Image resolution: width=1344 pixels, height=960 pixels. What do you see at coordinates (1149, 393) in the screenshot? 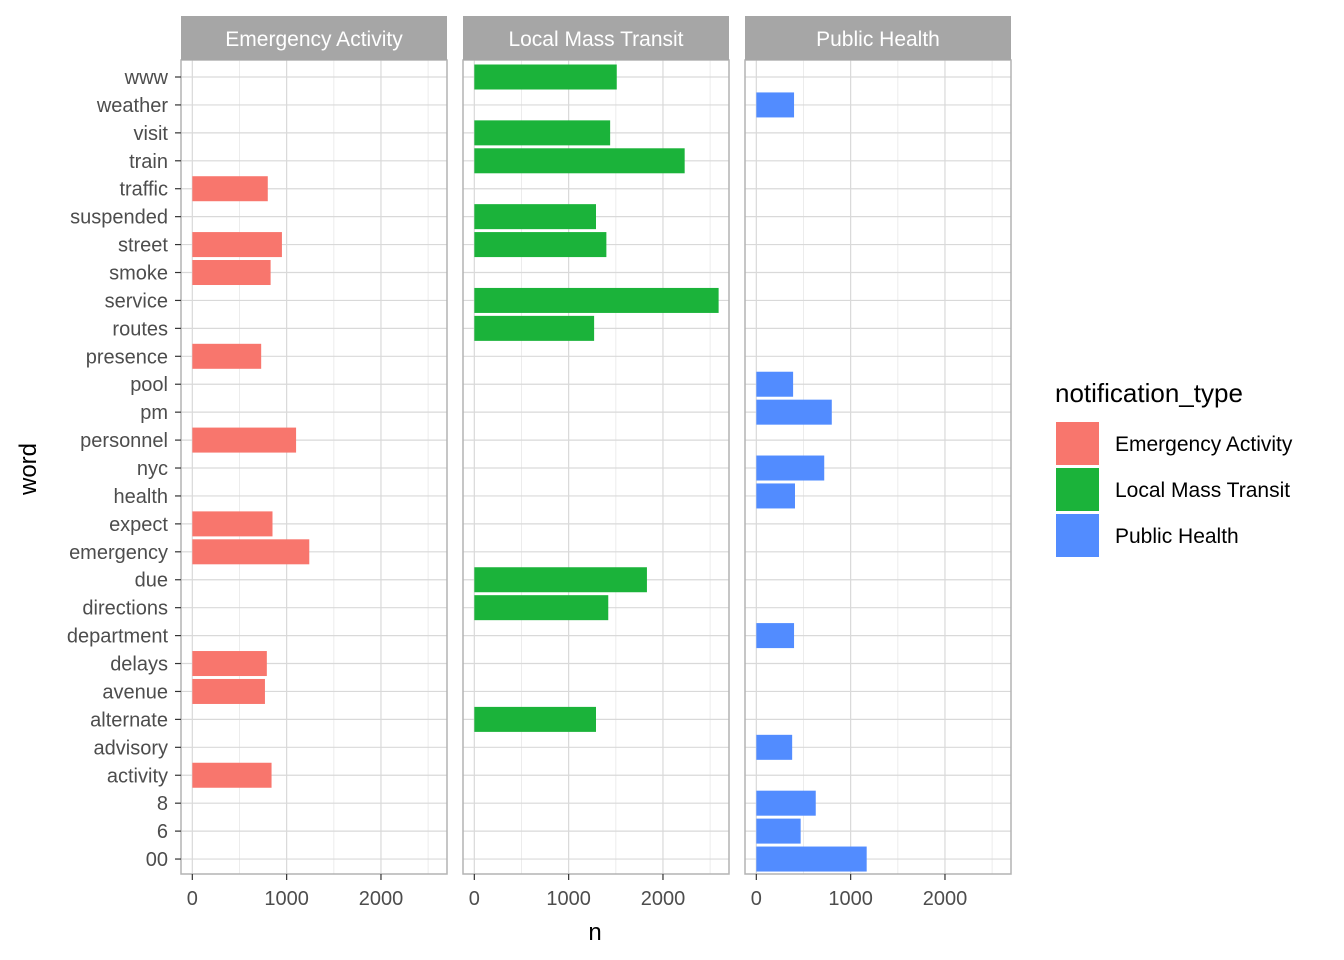
I see `legend-title: notification_type` at bounding box center [1149, 393].